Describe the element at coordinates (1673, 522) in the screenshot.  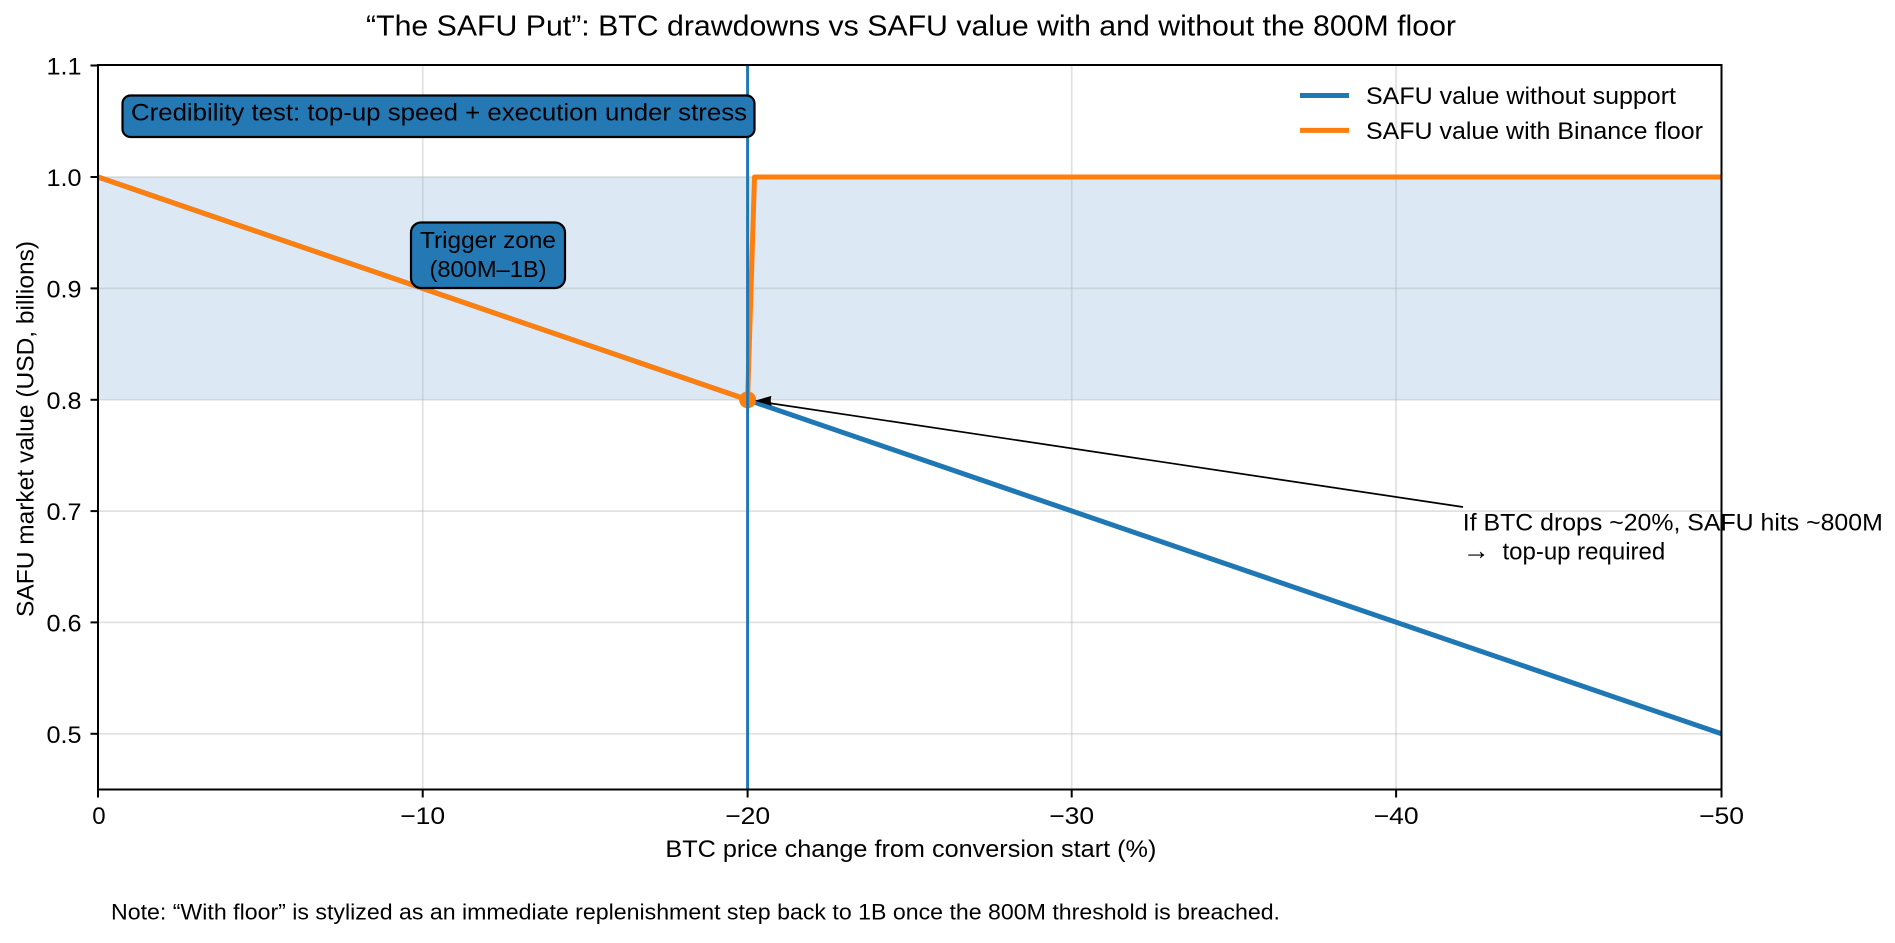
I see `svg-text:If BTC drops ~20%, SAFU hits ~: If BTC drops ~20%, SAFU hits ~800M` at that location.